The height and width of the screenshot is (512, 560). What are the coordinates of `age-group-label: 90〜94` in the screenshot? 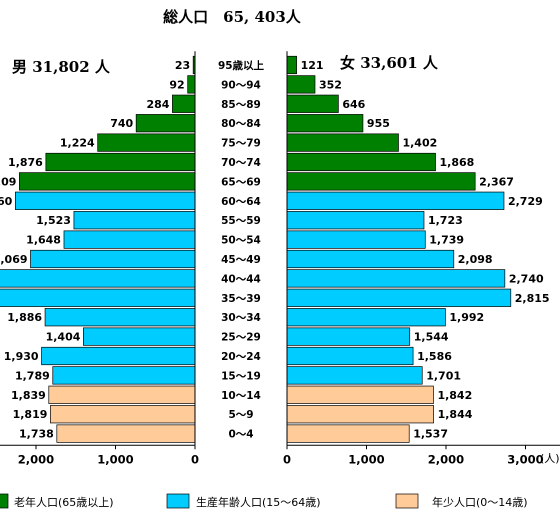 It's located at (241, 85).